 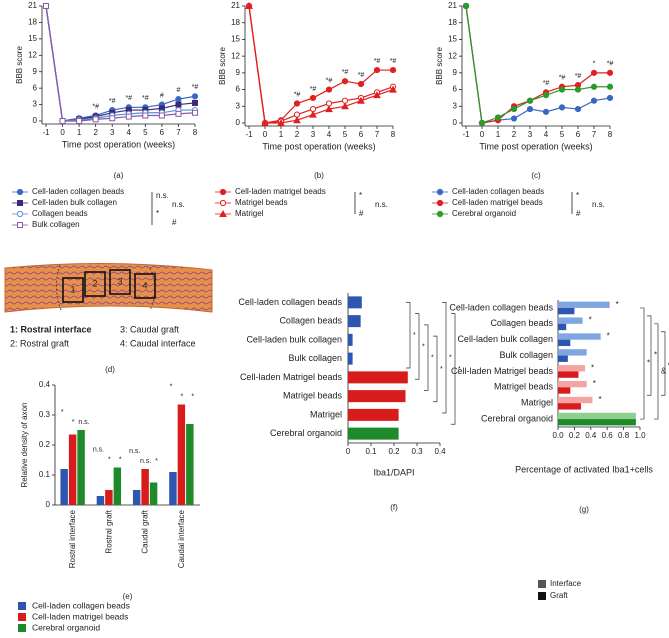 I want to click on x-tick-label: 1, so click(x=281, y=134).